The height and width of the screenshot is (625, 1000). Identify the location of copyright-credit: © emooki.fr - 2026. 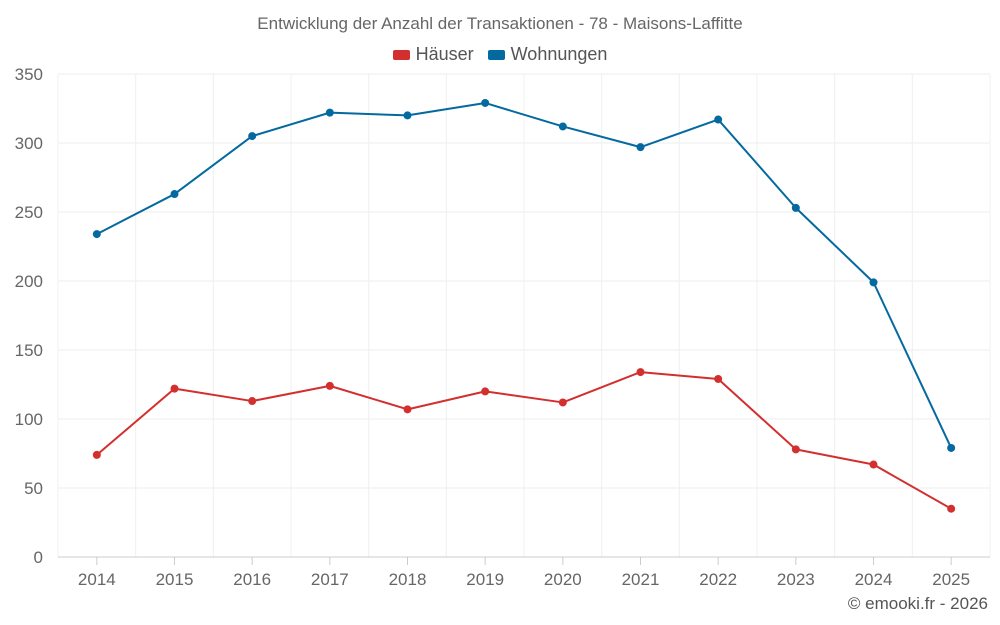
(917, 603).